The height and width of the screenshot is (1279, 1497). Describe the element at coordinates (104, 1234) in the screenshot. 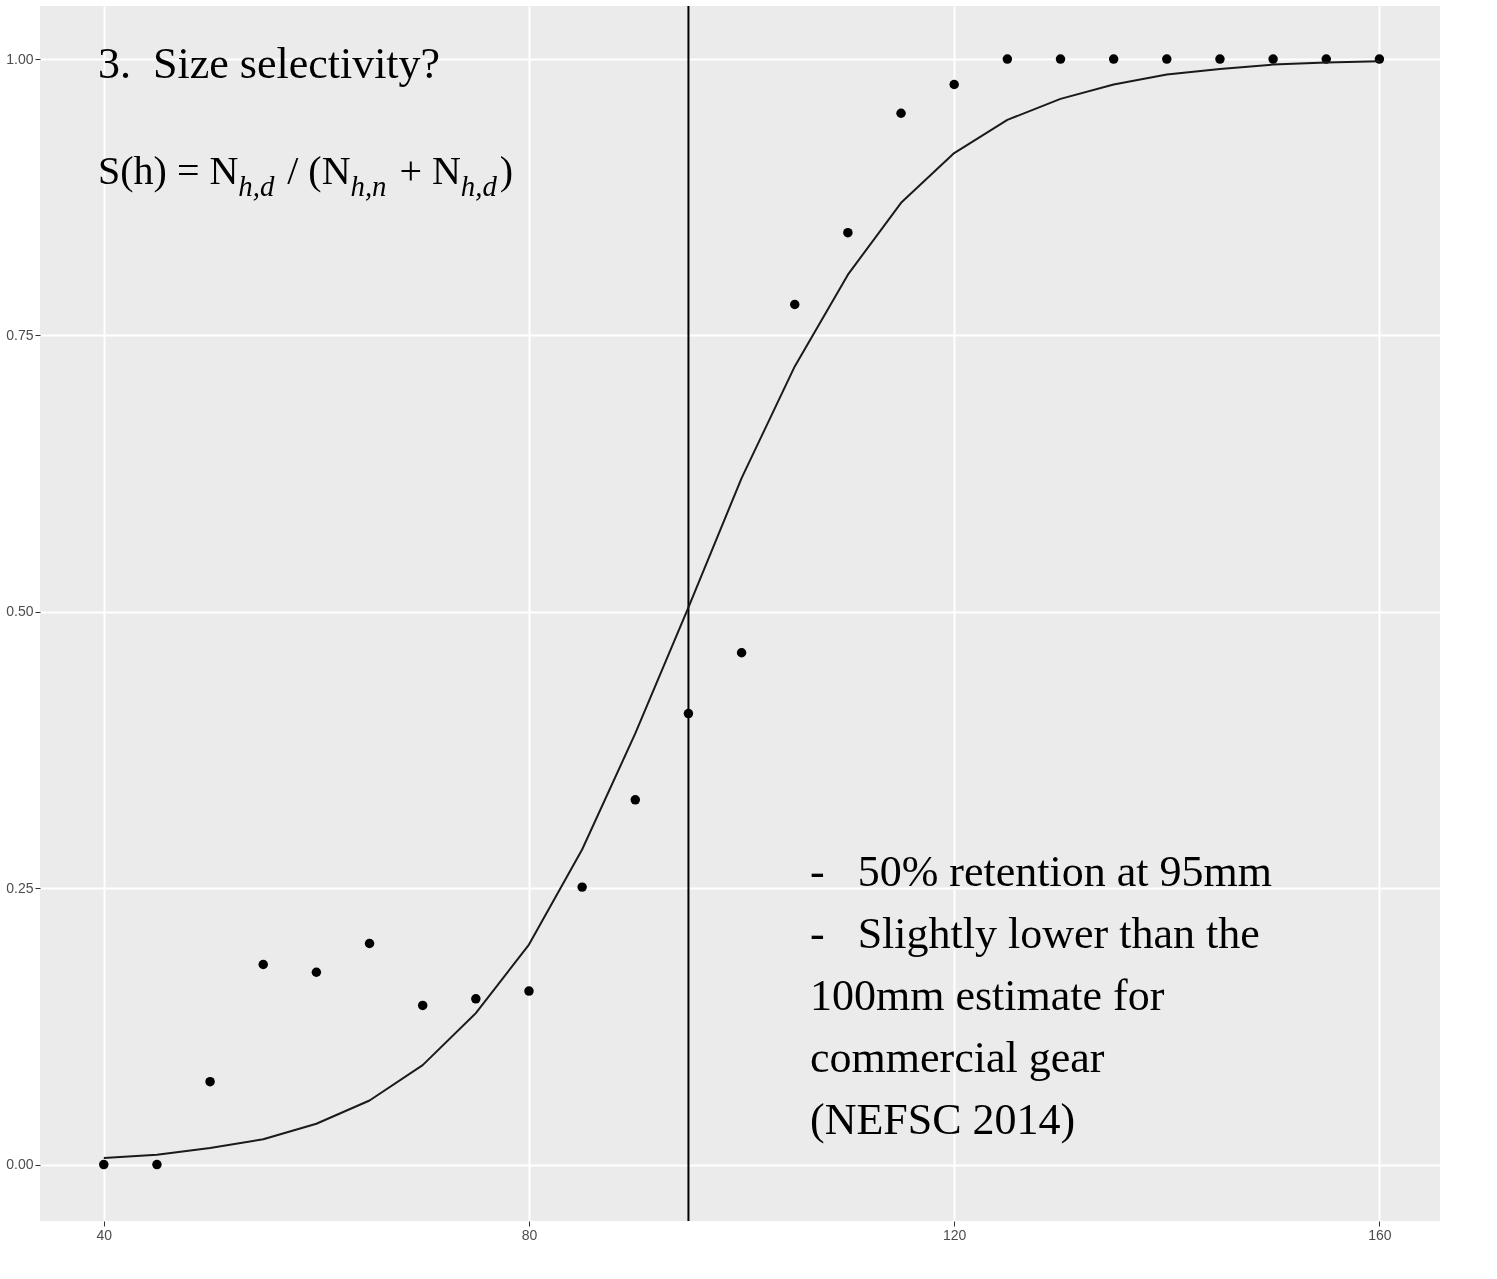

I see `x-tick-label: 40` at that location.